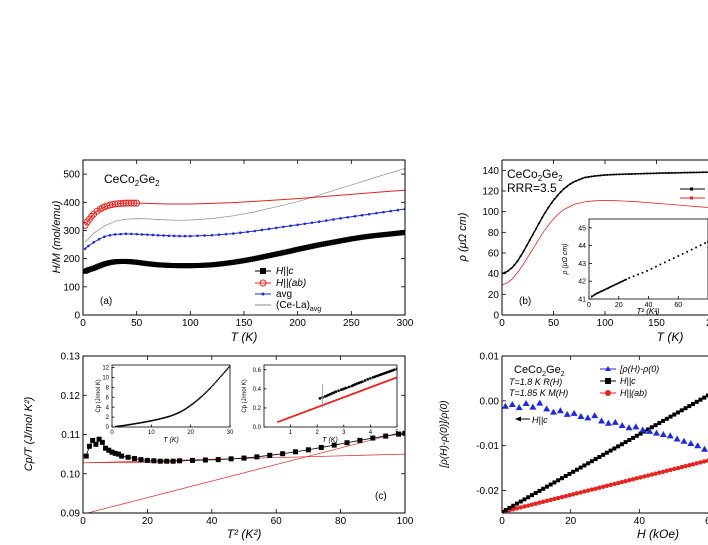  What do you see at coordinates (57, 236) in the screenshot?
I see `panel-a-ylabel: H/M (mol/emu)` at bounding box center [57, 236].